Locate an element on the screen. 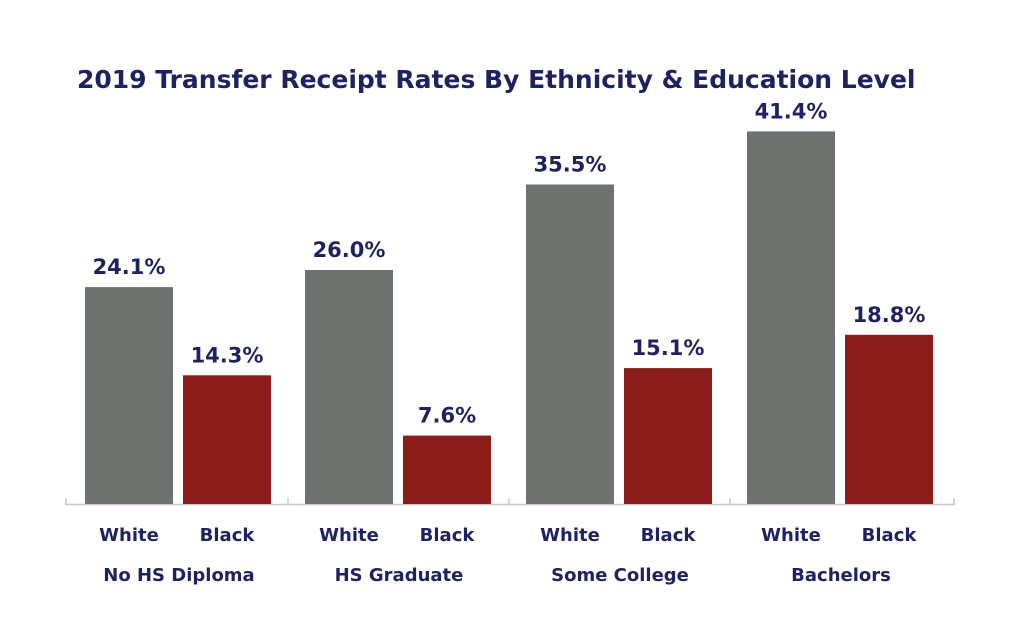  category-label: Some College is located at coordinates (620, 575).